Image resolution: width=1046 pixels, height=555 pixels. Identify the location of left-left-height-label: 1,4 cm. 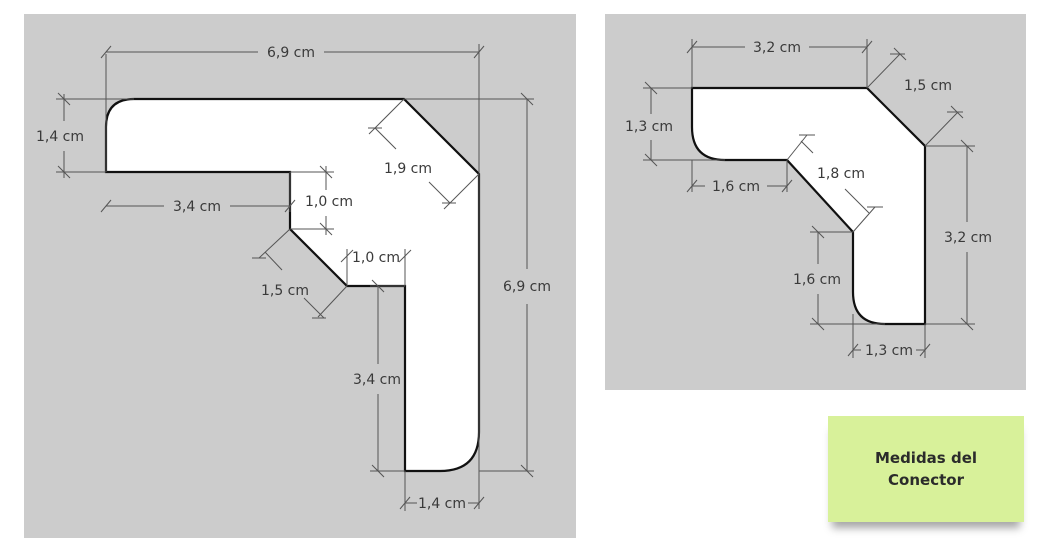
(60, 137).